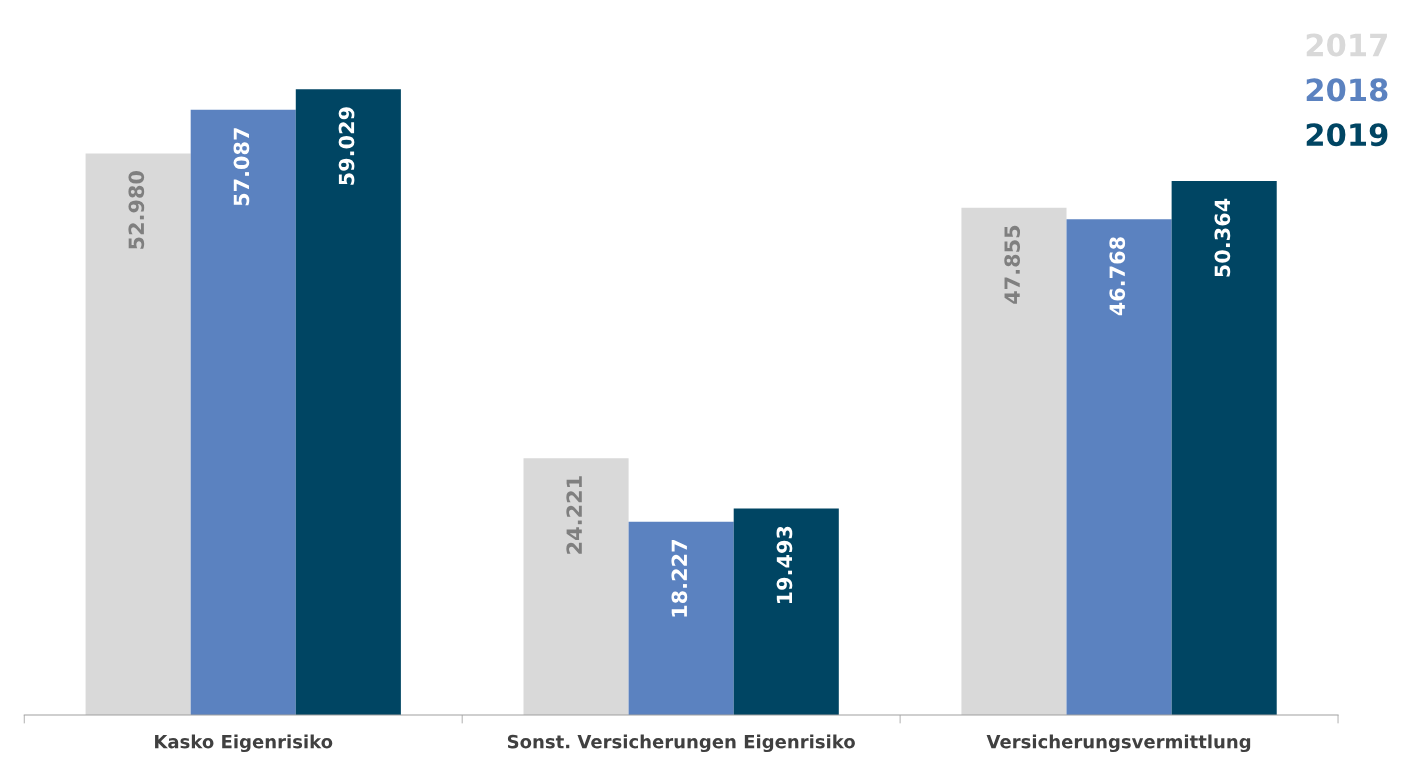 The height and width of the screenshot is (773, 1428). Describe the element at coordinates (346, 146) in the screenshot. I see `data-label: 59.029` at that location.